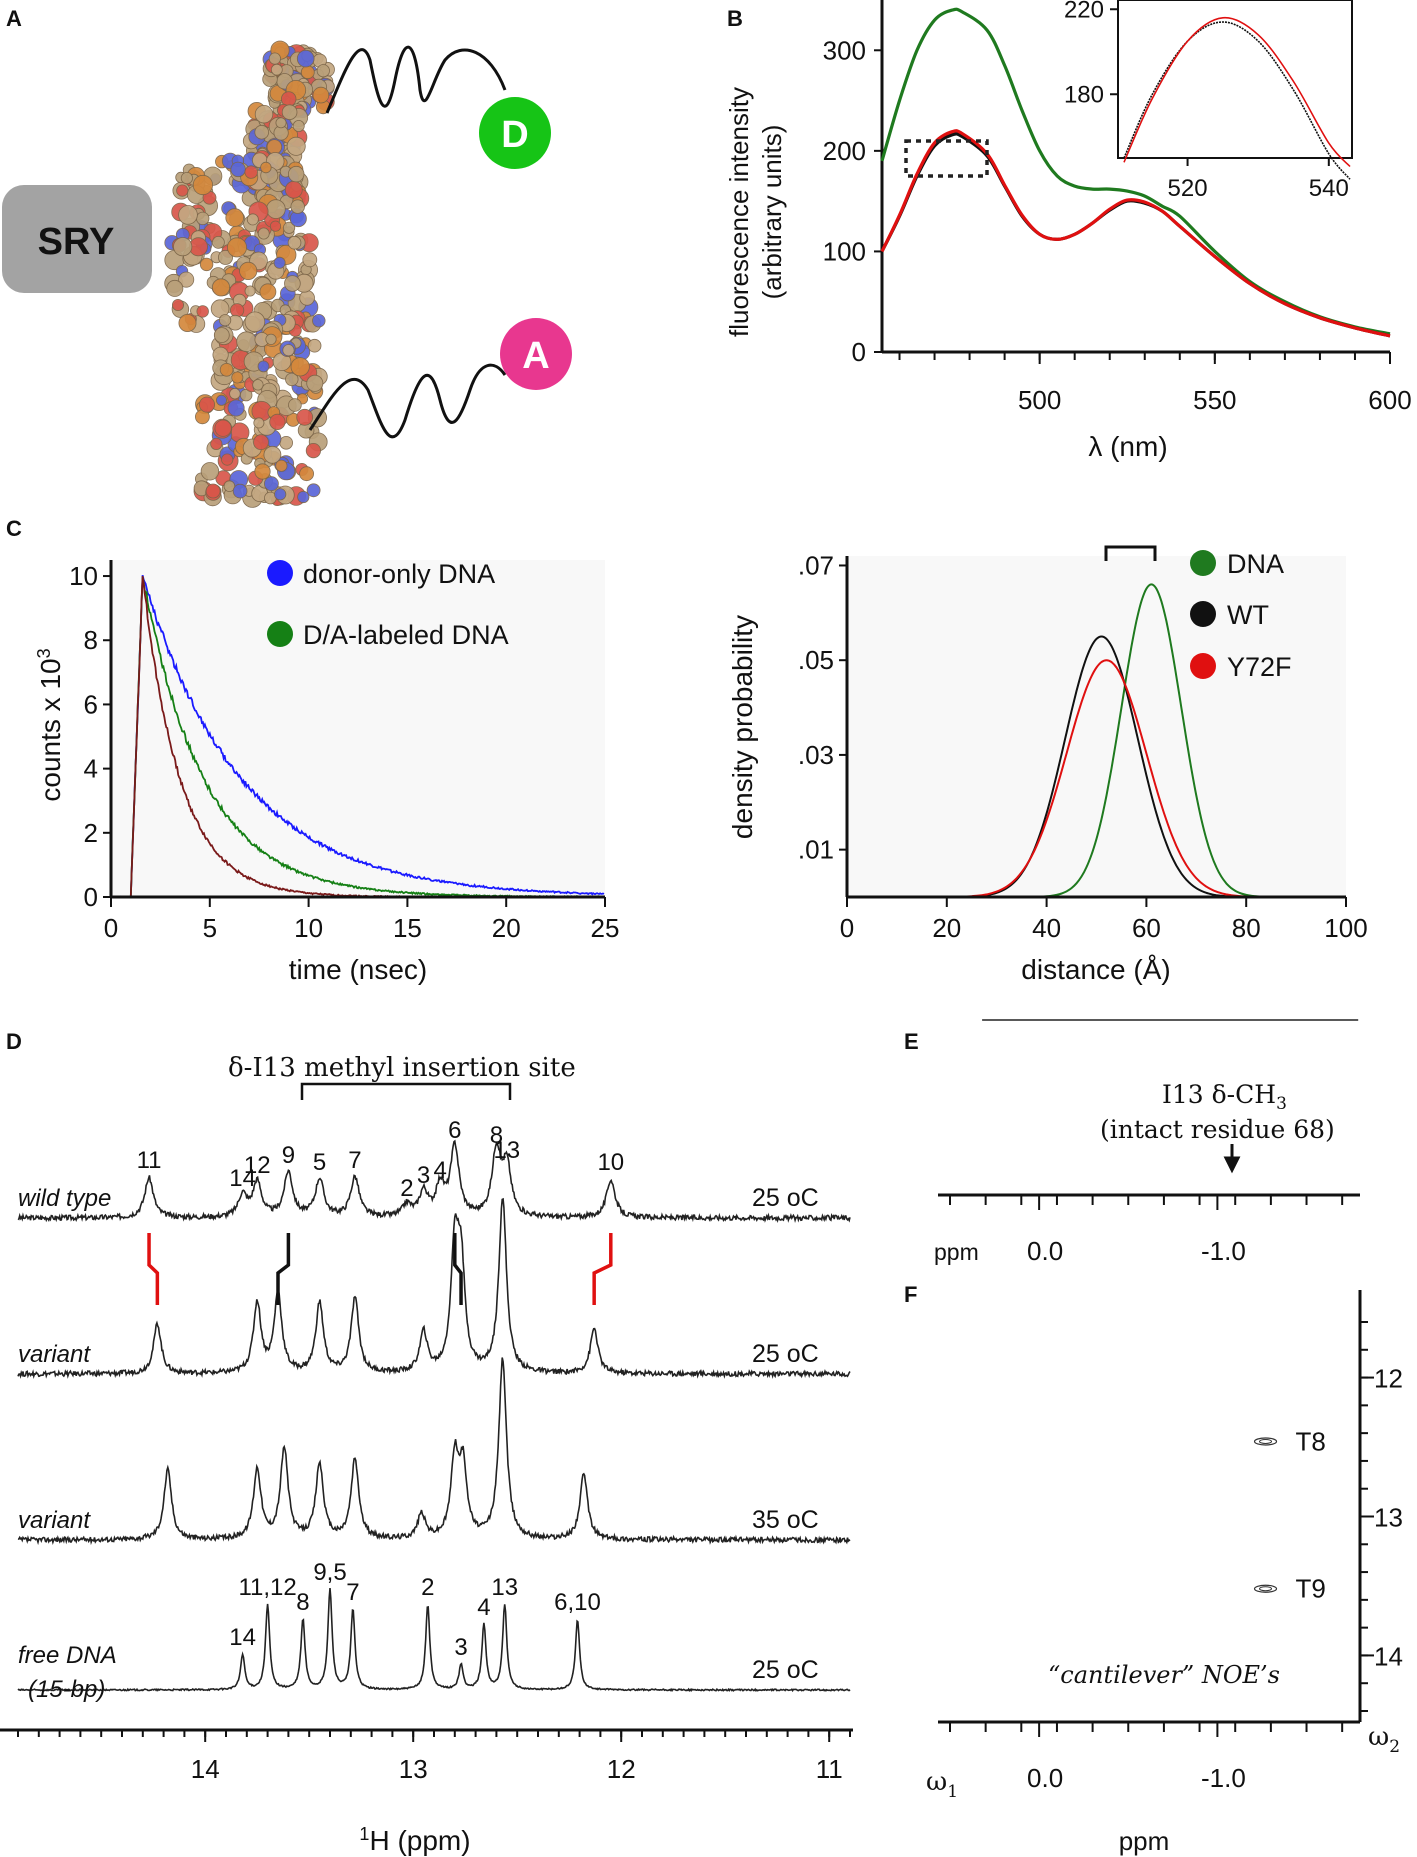  Describe the element at coordinates (440, 1170) in the screenshot. I see `d-peak-label: 4` at that location.